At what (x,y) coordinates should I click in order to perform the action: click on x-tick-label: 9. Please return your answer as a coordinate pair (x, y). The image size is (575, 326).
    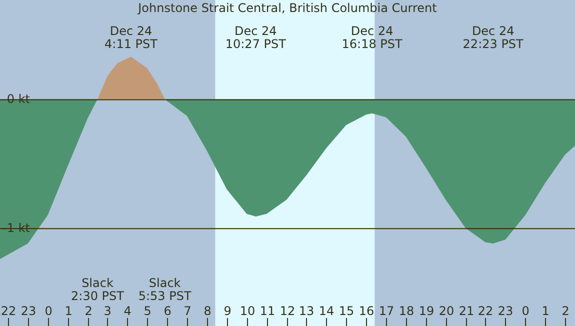
    Looking at the image, I should click on (228, 311).